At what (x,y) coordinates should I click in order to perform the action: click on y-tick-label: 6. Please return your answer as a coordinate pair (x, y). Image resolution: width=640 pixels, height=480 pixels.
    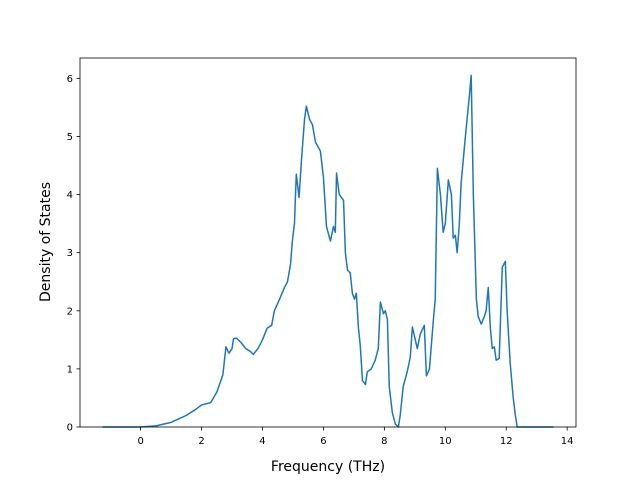
    Looking at the image, I should click on (70, 79).